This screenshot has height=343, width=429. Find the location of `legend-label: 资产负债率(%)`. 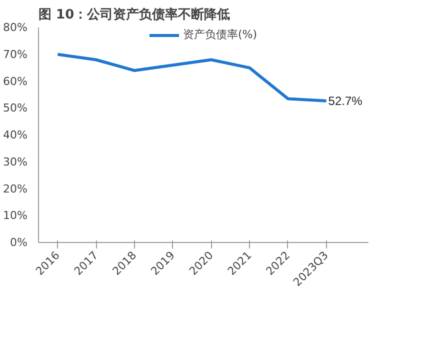

legend-label: 资产负债率(%) is located at coordinates (220, 34).